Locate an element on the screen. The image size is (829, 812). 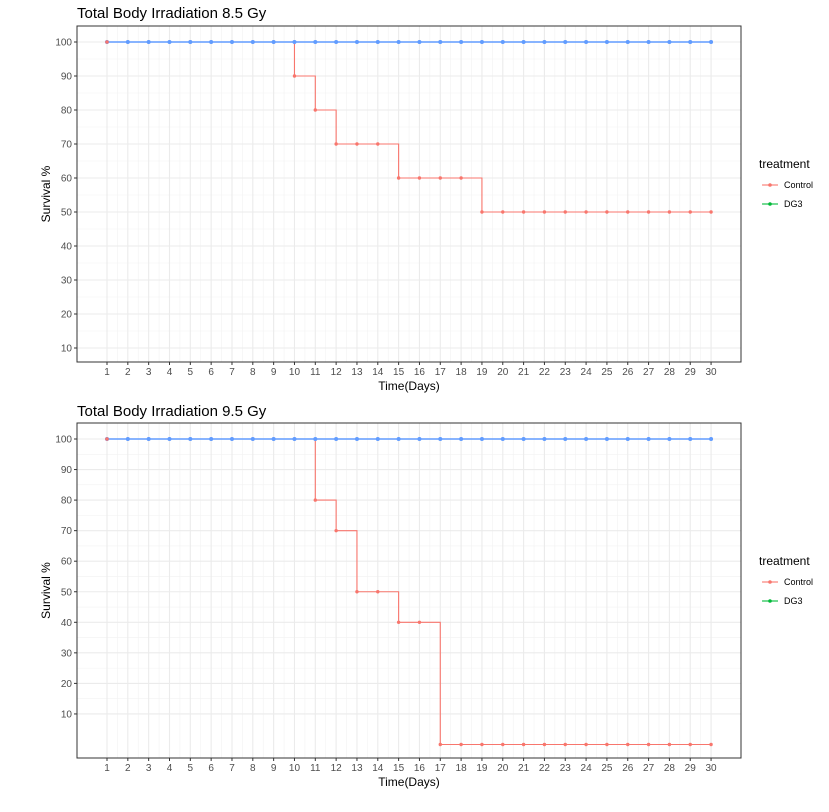
x-tick-label: 7 is located at coordinates (232, 768).